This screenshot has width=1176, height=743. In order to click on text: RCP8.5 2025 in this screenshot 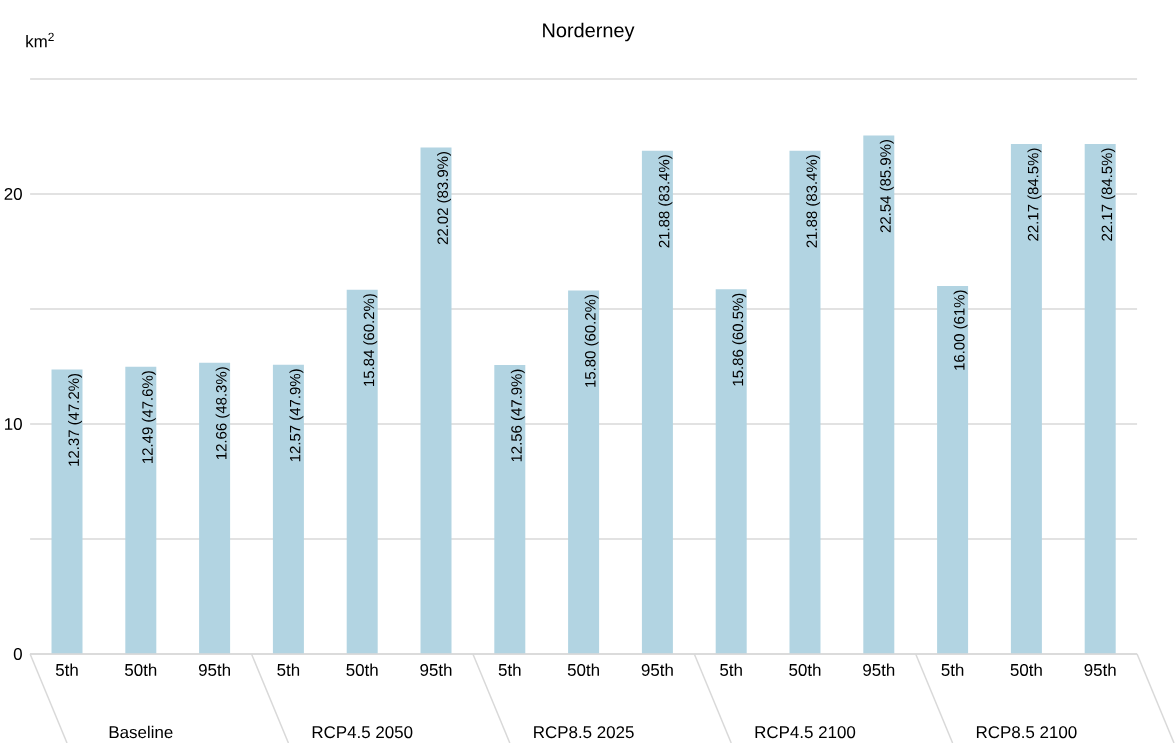, I will do `click(584, 732)`.